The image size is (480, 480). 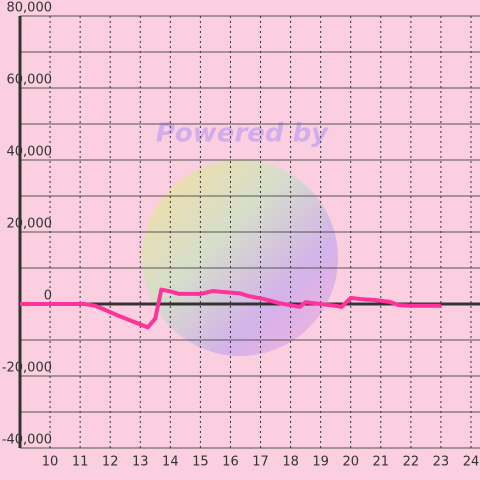 I want to click on y-tick-label: -40,000, so click(x=27, y=440).